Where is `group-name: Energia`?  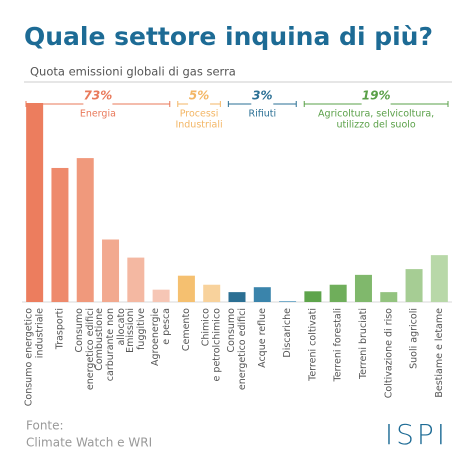 group-name: Energia is located at coordinates (98, 114).